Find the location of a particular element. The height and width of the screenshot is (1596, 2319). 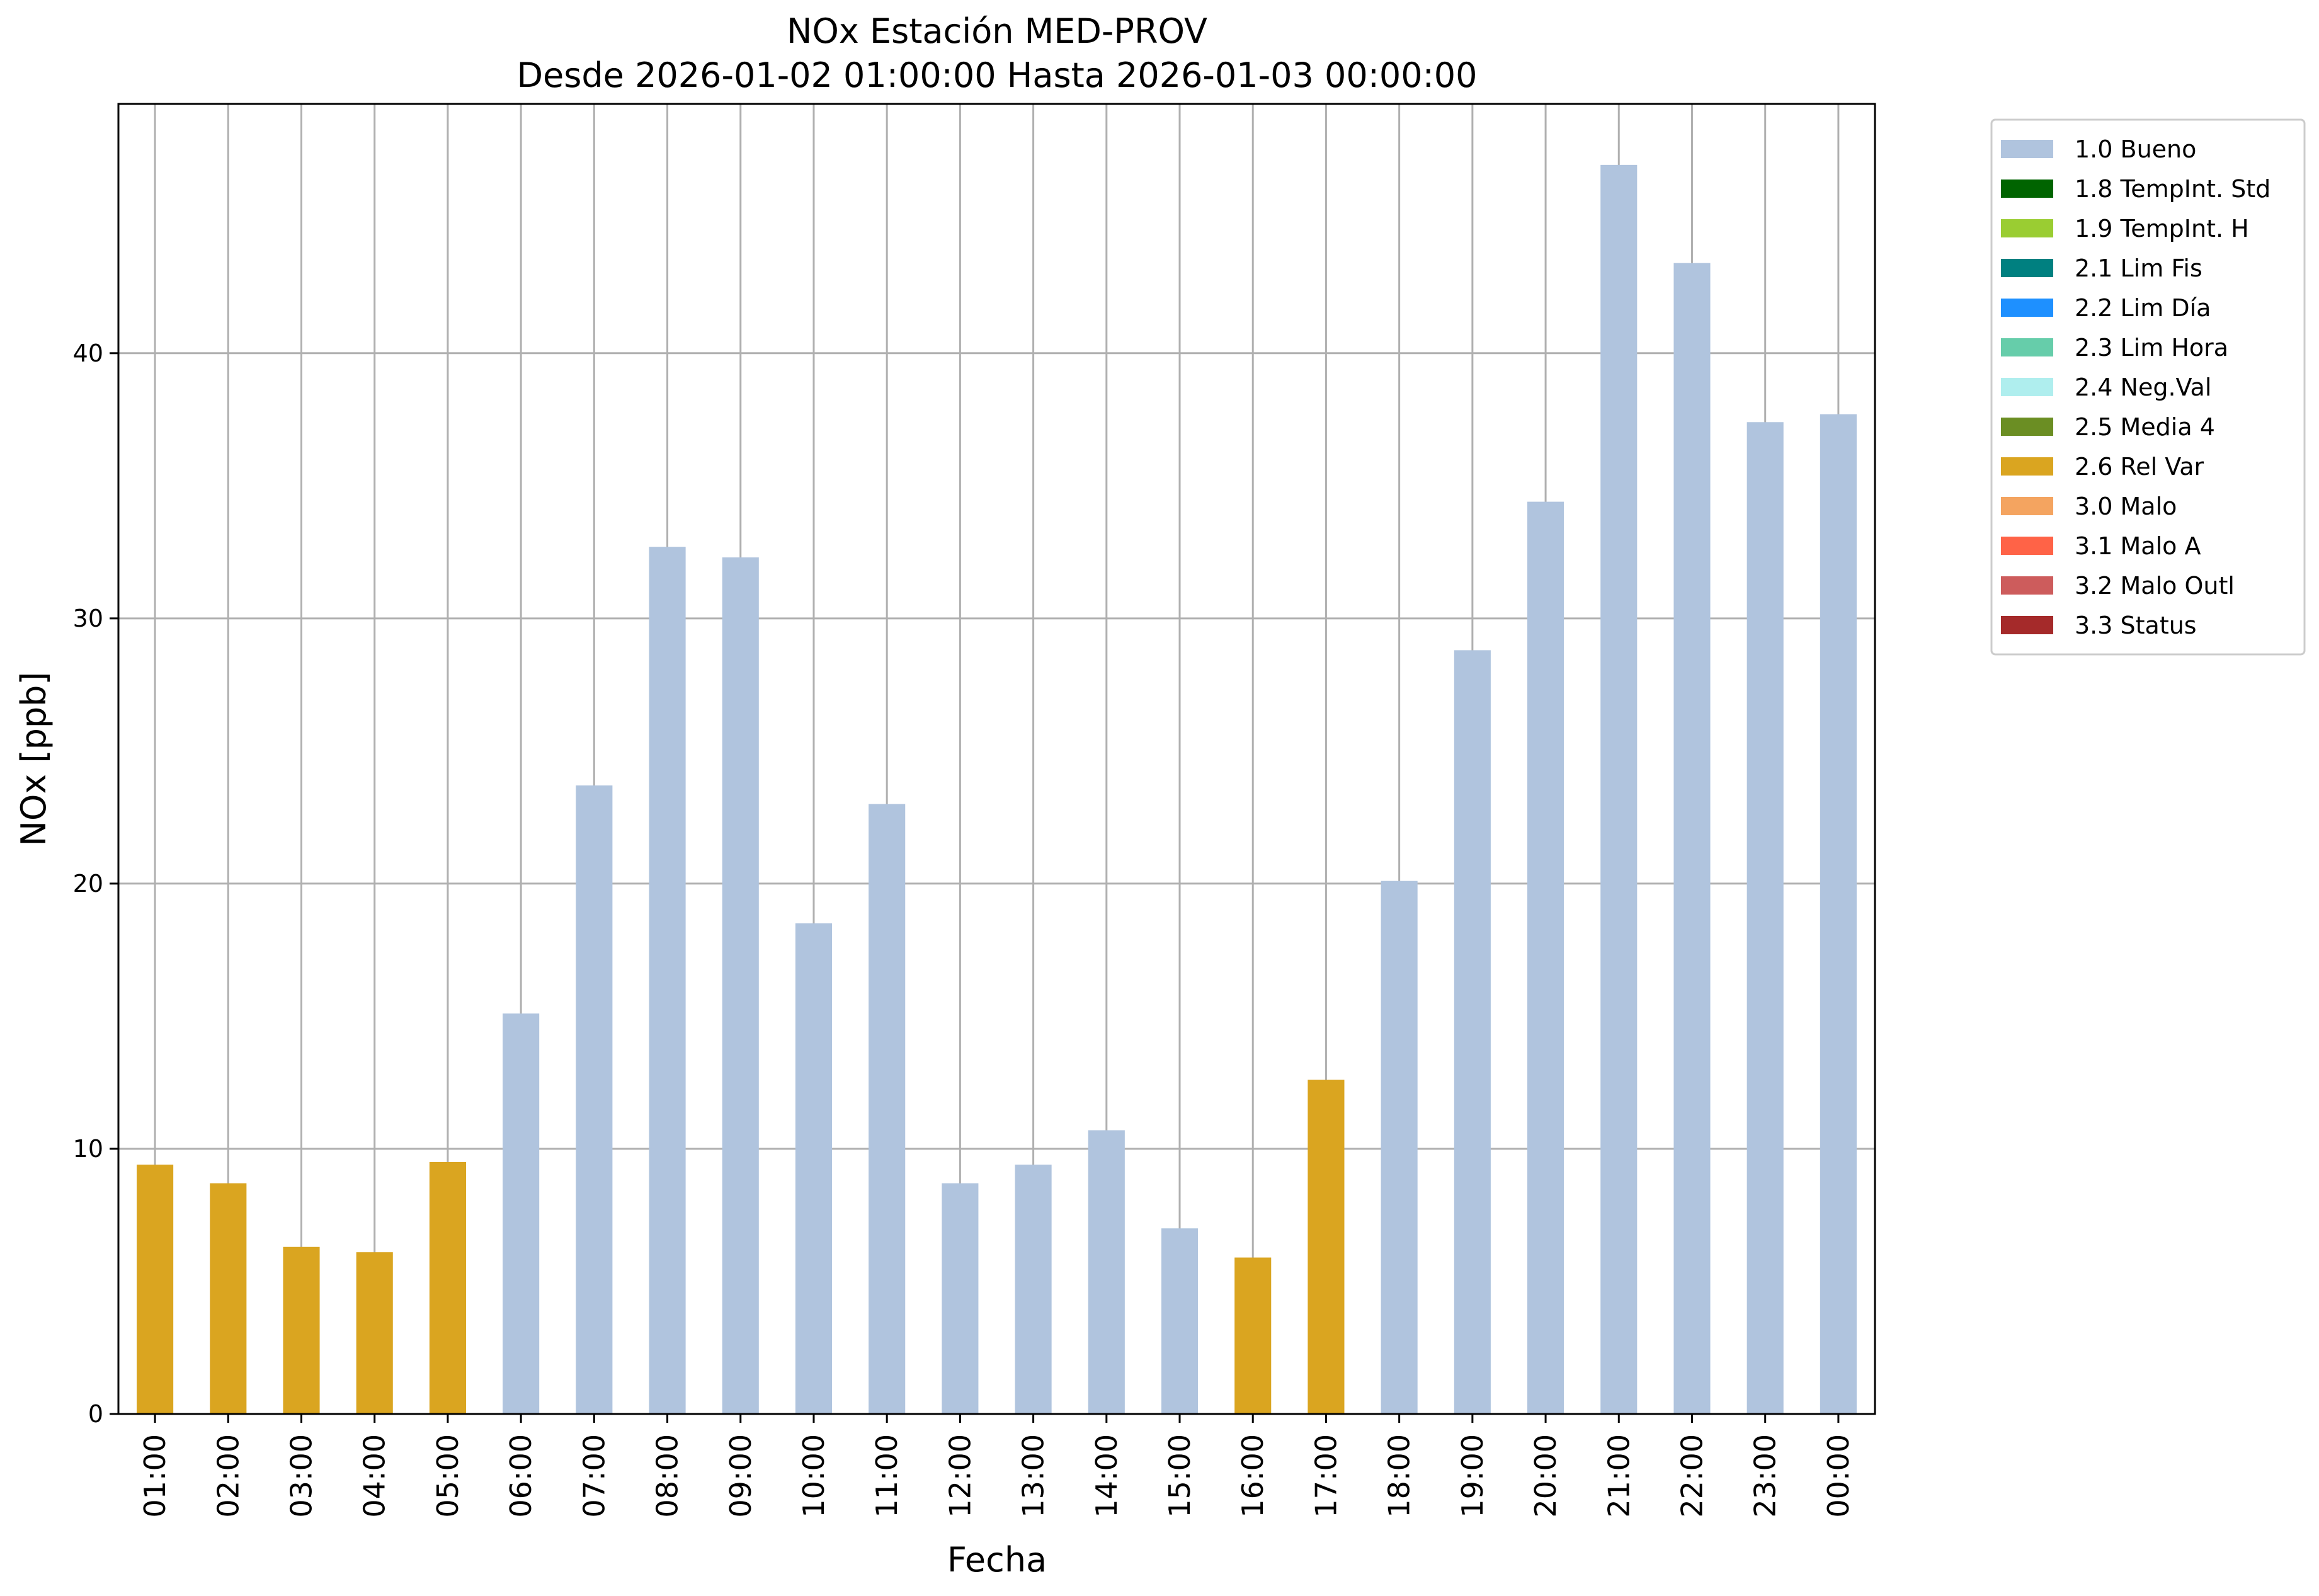

x-tick-label: 02:00 is located at coordinates (228, 1476).